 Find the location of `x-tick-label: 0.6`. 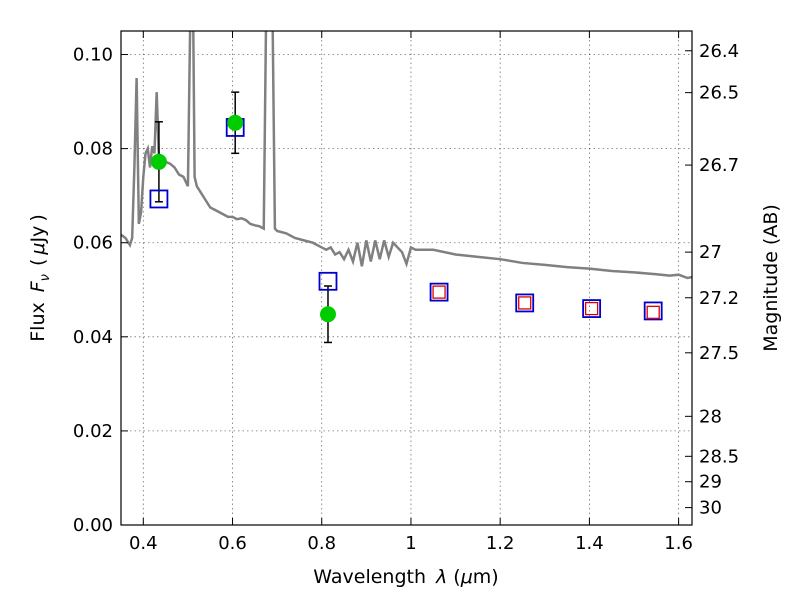

x-tick-label: 0.6 is located at coordinates (232, 543).